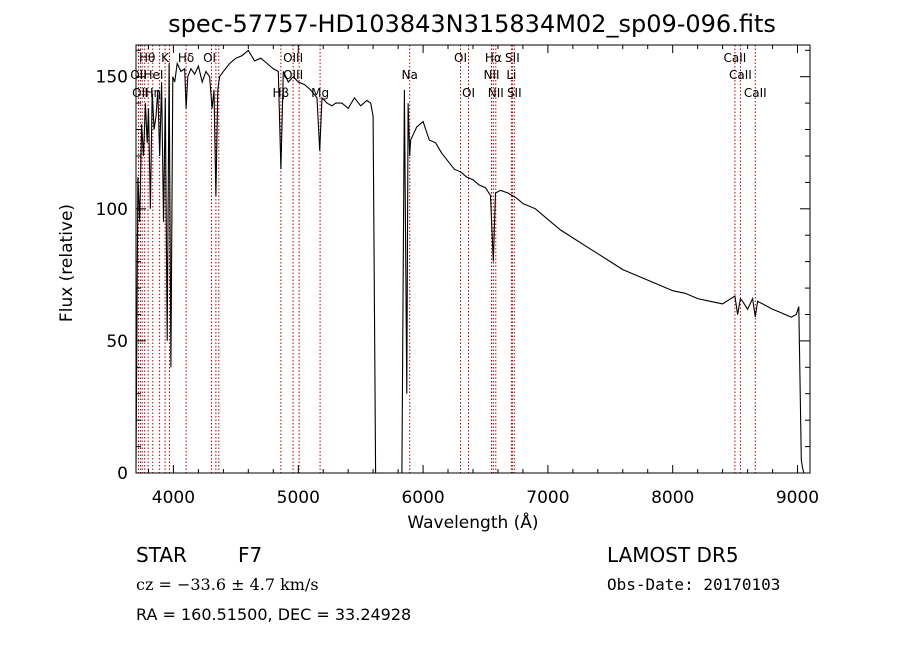 Image resolution: width=900 pixels, height=649 pixels. I want to click on line-label-20: OI, so click(468, 93).